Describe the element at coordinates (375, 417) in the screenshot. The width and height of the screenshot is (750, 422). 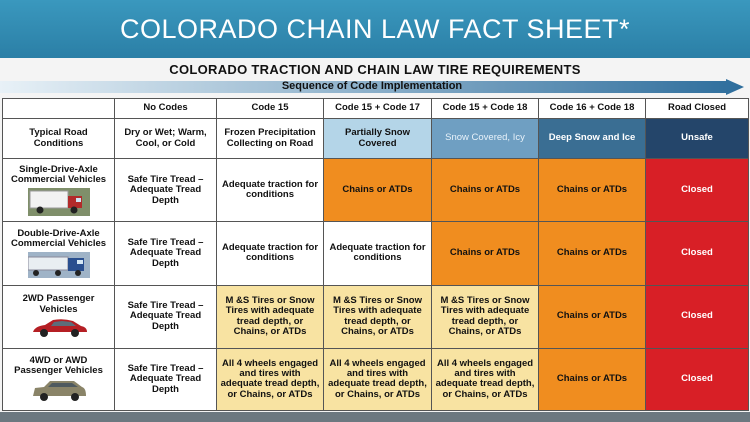
I see `bottom-strip` at that location.